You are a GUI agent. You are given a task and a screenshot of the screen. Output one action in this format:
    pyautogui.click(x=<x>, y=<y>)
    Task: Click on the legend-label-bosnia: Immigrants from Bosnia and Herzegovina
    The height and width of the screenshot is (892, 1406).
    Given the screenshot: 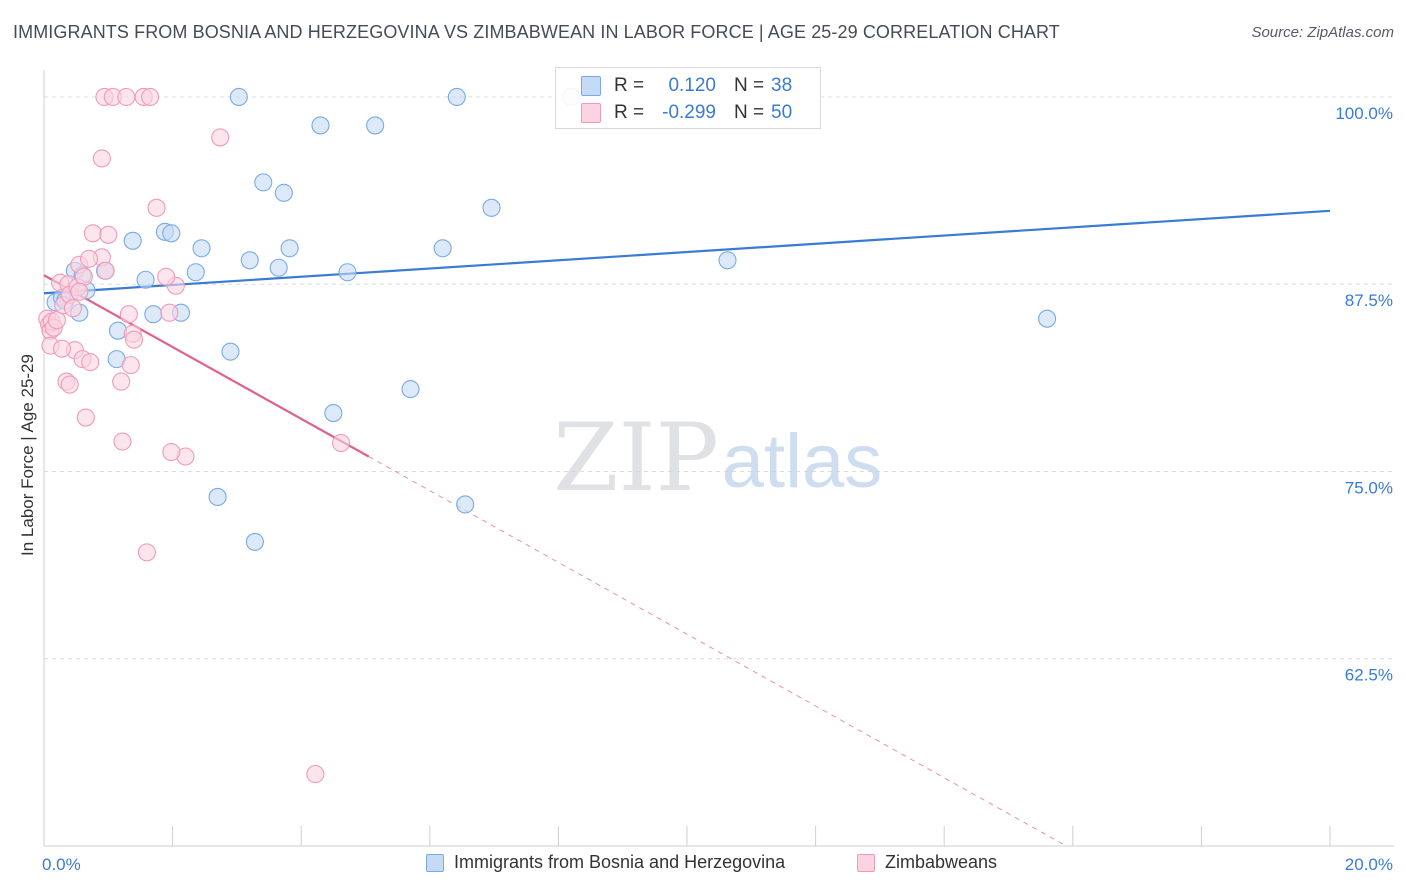 What is the action you would take?
    pyautogui.click(x=620, y=862)
    